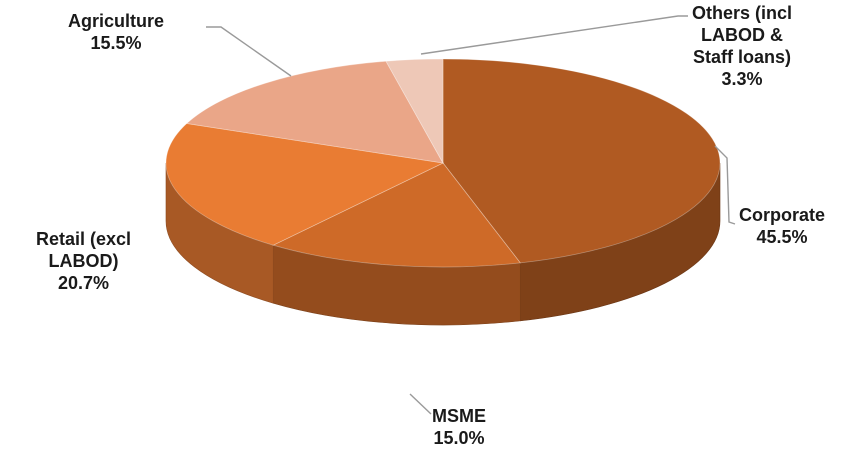 The width and height of the screenshot is (856, 453). I want to click on slice-top-retail, so click(305, 184).